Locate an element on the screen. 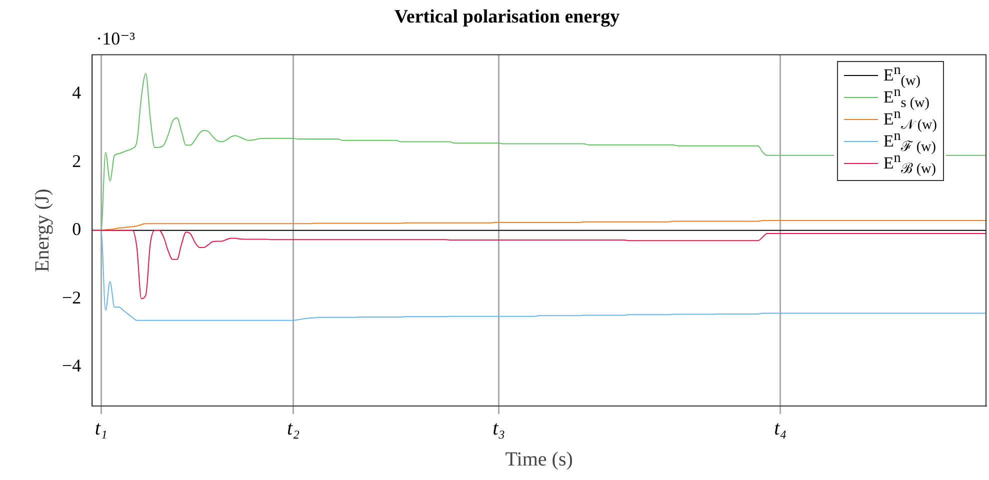 This screenshot has width=989, height=480. y-tick-label: 4 is located at coordinates (77, 92).